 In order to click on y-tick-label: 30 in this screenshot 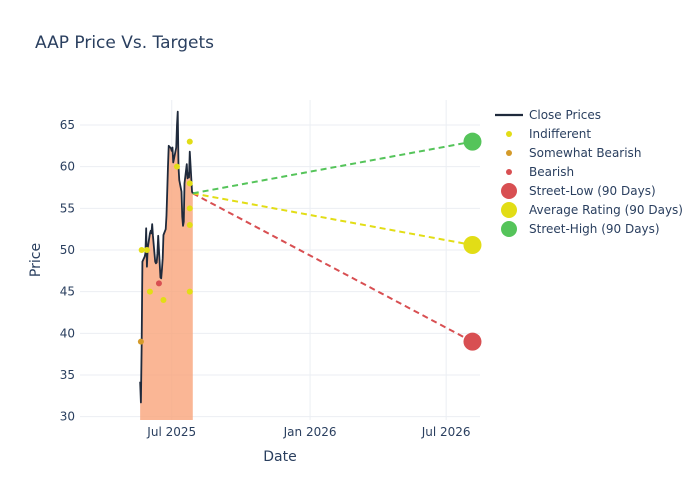, I will do `click(67, 417)`.